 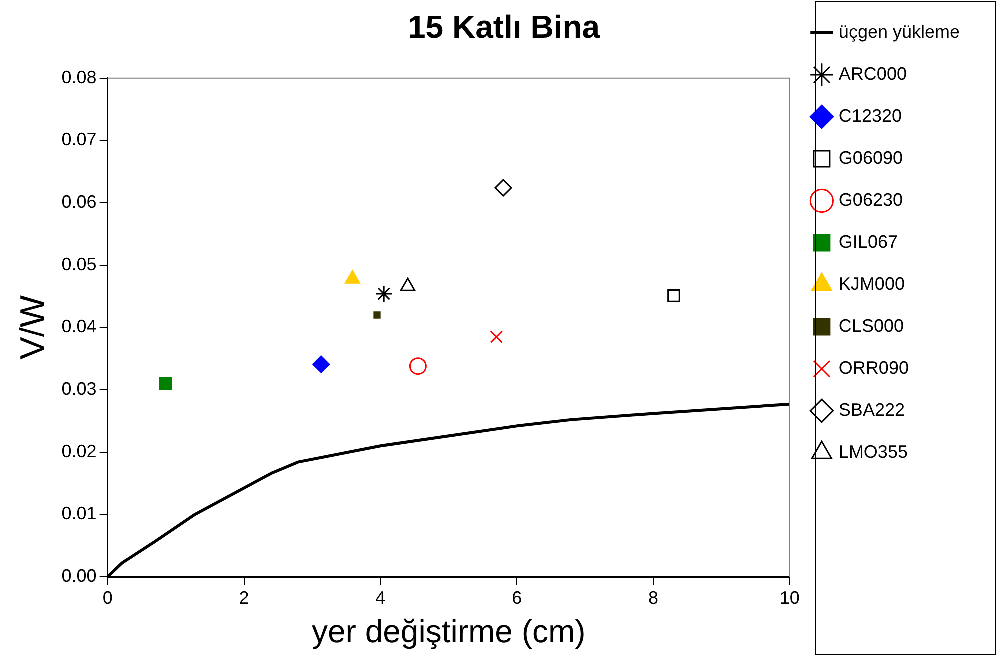 What do you see at coordinates (244, 598) in the screenshot?
I see `x-tick-label: 2` at bounding box center [244, 598].